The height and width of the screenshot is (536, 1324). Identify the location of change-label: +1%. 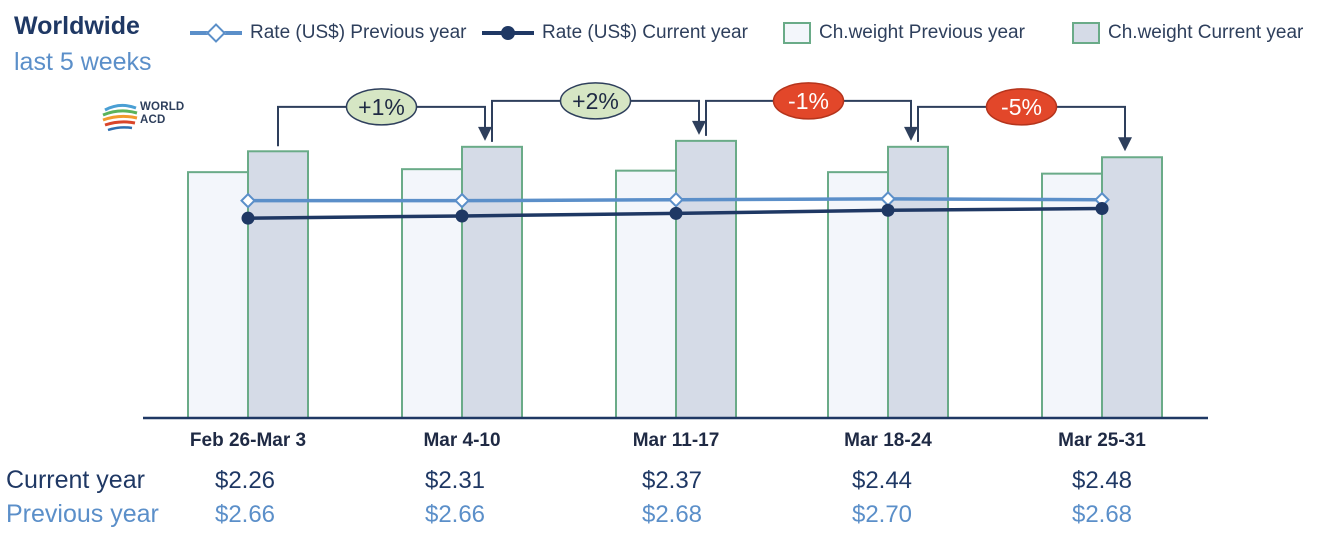
(381, 107).